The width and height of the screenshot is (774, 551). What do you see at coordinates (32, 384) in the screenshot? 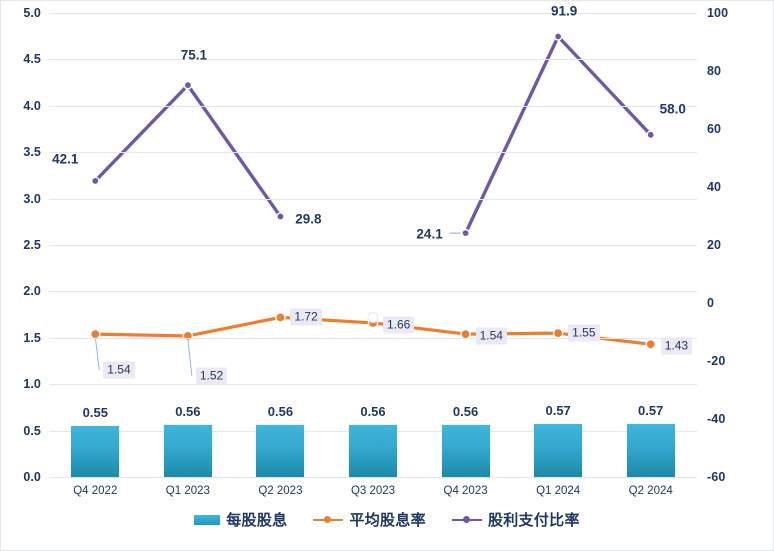
I see `y-axis-left-tick: 1.0` at bounding box center [32, 384].